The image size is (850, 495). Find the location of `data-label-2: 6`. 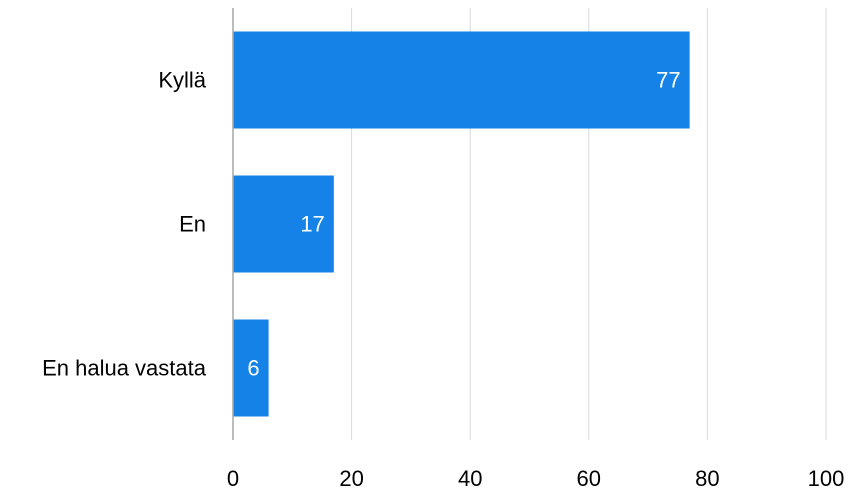

data-label-2: 6 is located at coordinates (253, 368).